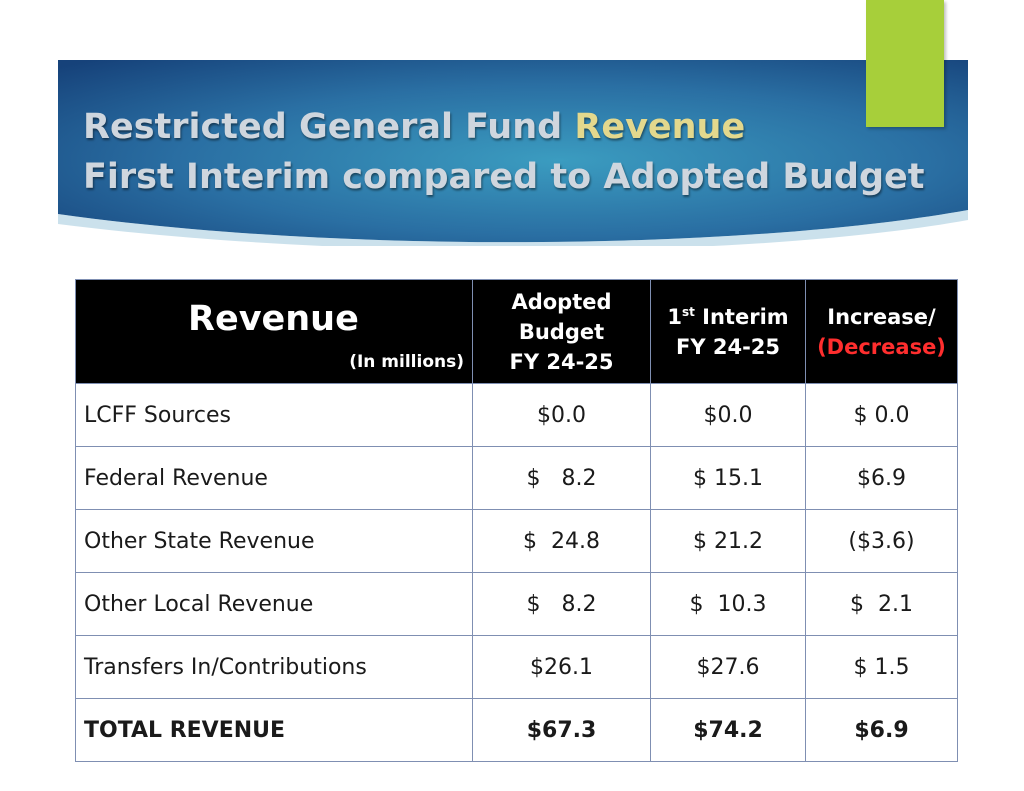 The width and height of the screenshot is (1024, 791). What do you see at coordinates (660, 127) in the screenshot?
I see `title-highlight: Revenue` at bounding box center [660, 127].